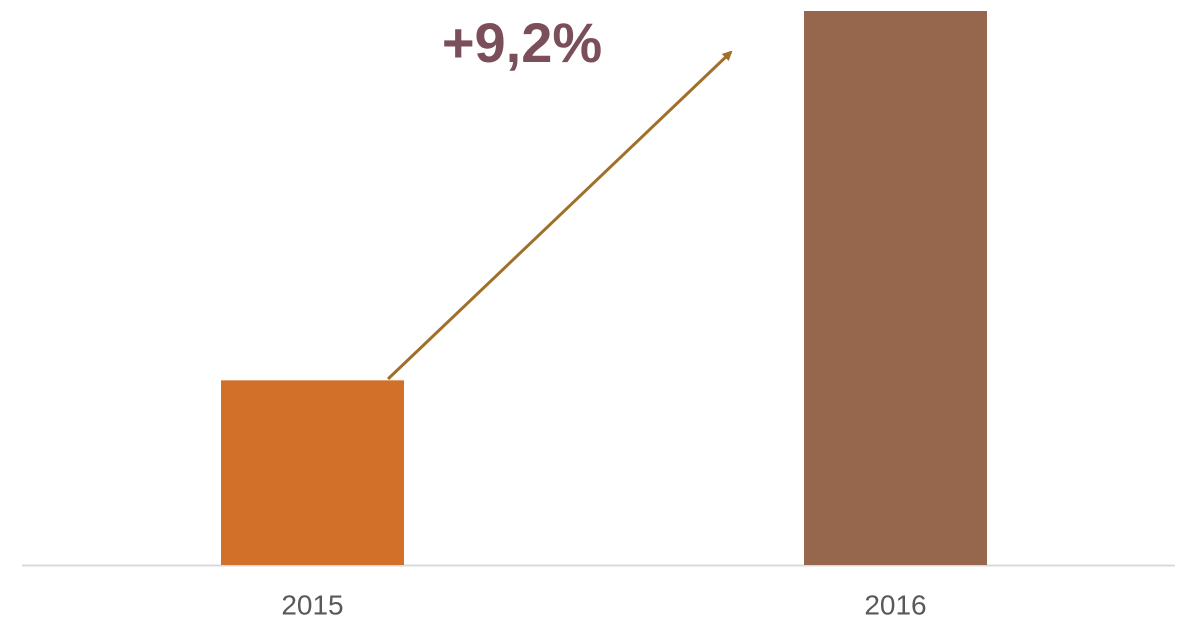  Describe the element at coordinates (895, 604) in the screenshot. I see `x-tick-label: 2016` at that location.